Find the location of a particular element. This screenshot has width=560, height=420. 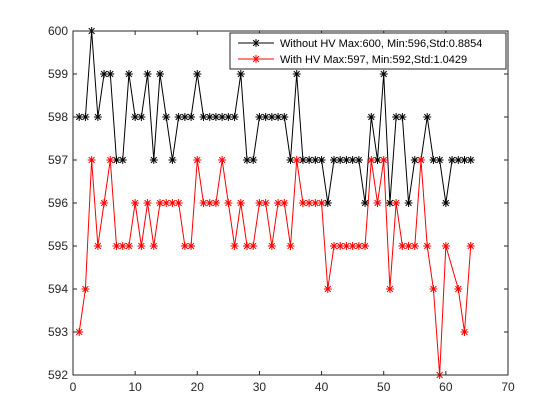

legend-entry-1: Without HV Max:600, Min:596,Std:0.8854 is located at coordinates (360, 44).